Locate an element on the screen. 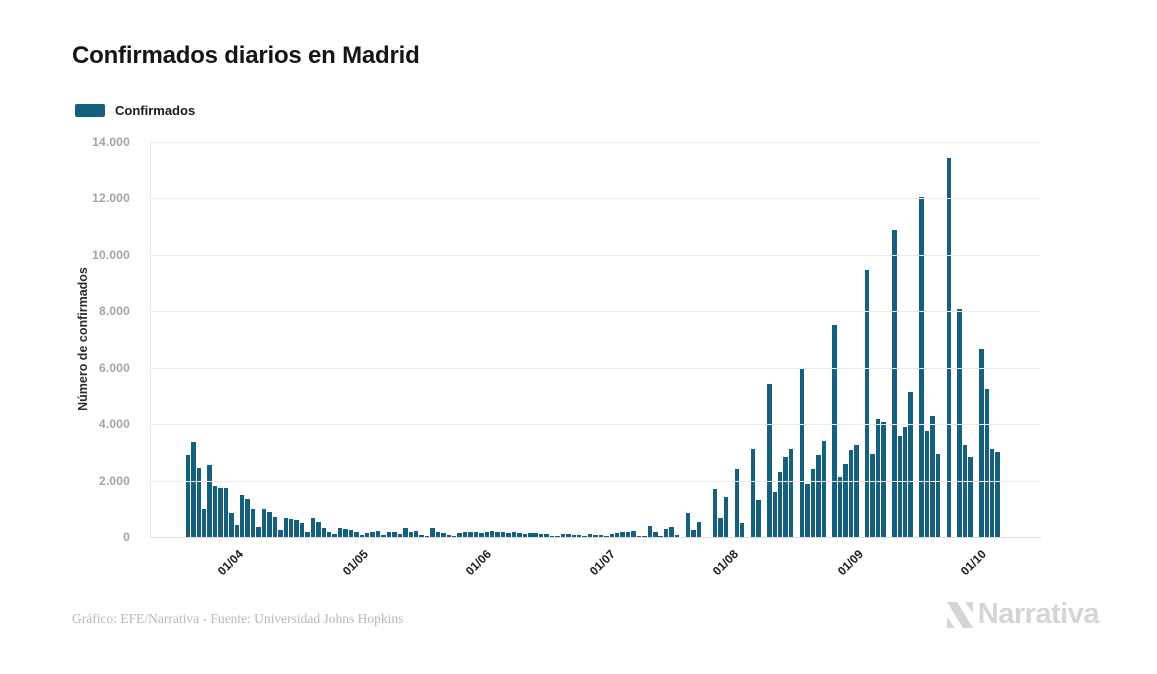 The width and height of the screenshot is (1157, 674). x-tick-label: 01/04 is located at coordinates (230, 563).